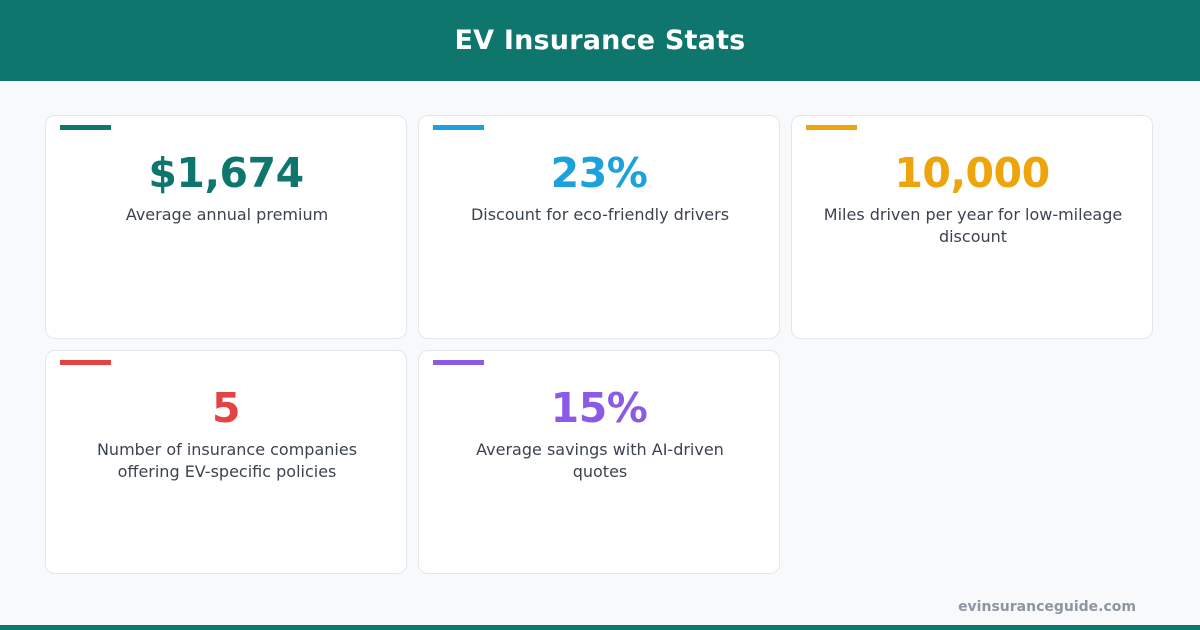  Describe the element at coordinates (226, 227) in the screenshot. I see `stat-card-annual-premium: $1,674 Average annual premium` at that location.